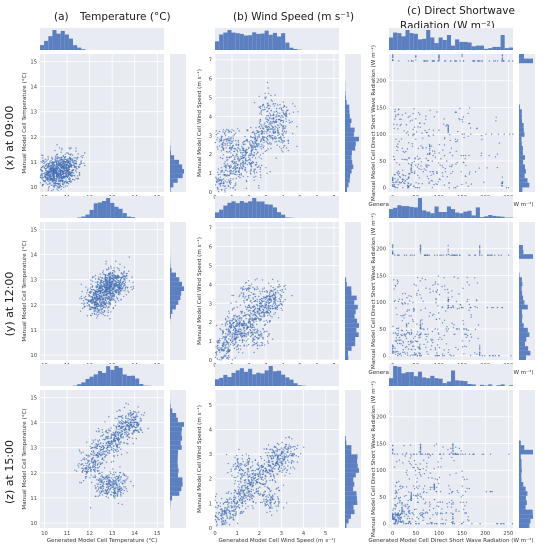 The width and height of the screenshot is (550, 555). Describe the element at coordinates (9, 305) in the screenshot. I see `row-labels: (x) at 09:00 (y) at 12:00 (z) at 15:00` at that location.